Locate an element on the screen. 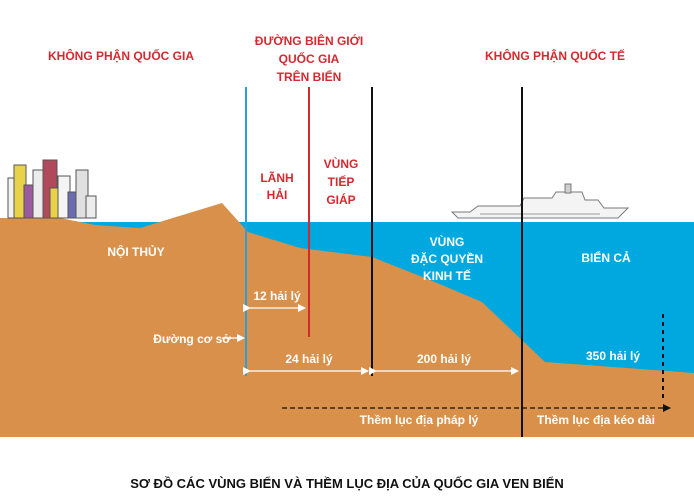  legal-shelf-label: Thềm lục địa pháp lý is located at coordinates (419, 420).